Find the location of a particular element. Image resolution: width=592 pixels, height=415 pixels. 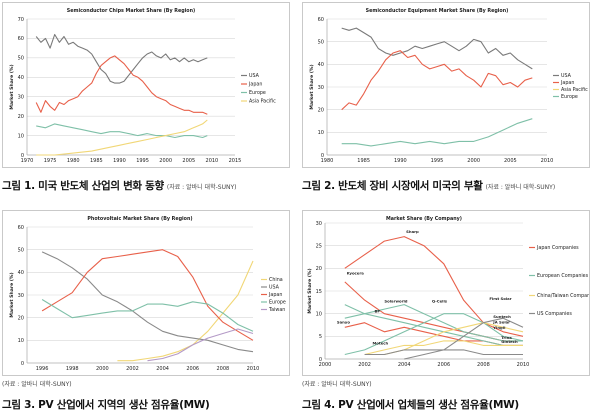

series-line-china is located at coordinates (185, 311).